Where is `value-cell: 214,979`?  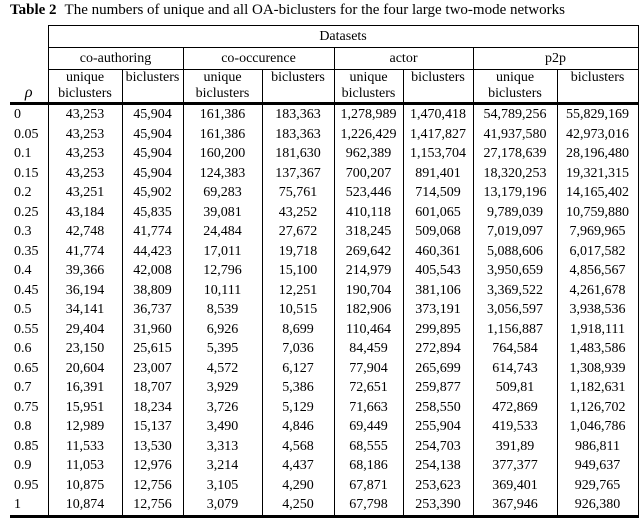 value-cell: 214,979 is located at coordinates (369, 271).